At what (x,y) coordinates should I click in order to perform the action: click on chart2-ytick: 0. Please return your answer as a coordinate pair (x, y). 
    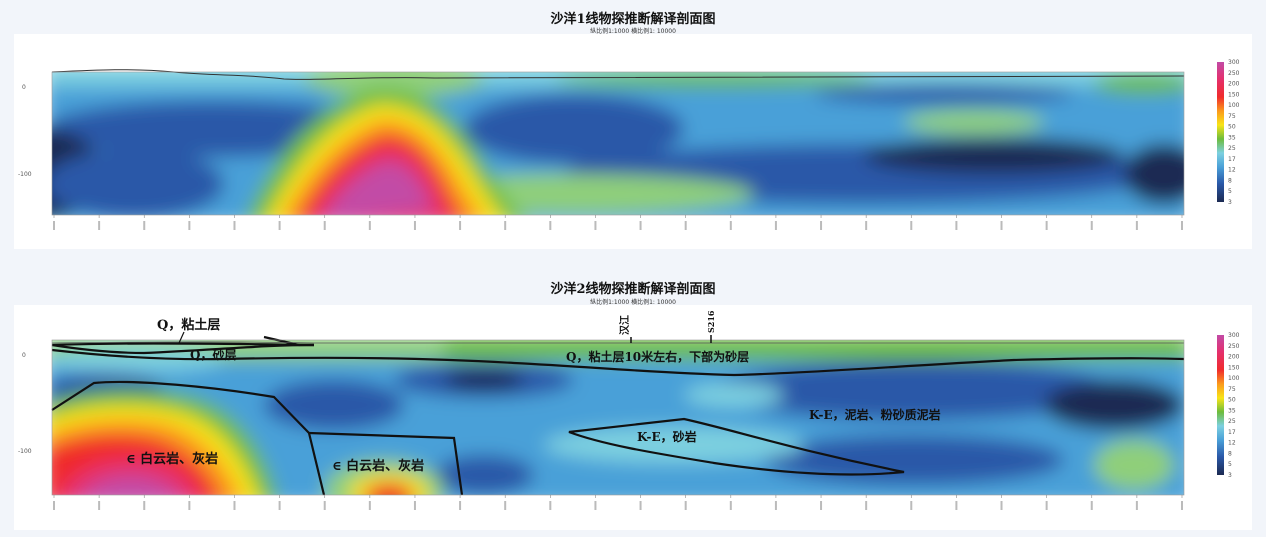
    Looking at the image, I should click on (24, 355).